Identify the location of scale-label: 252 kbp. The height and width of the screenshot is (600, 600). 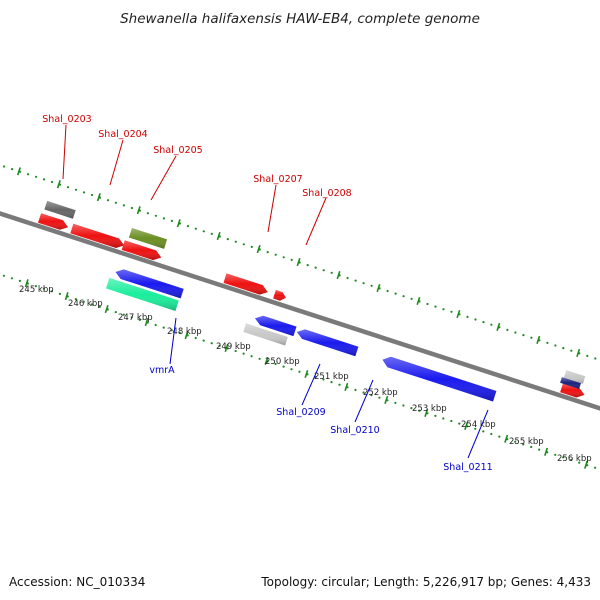
(380, 393).